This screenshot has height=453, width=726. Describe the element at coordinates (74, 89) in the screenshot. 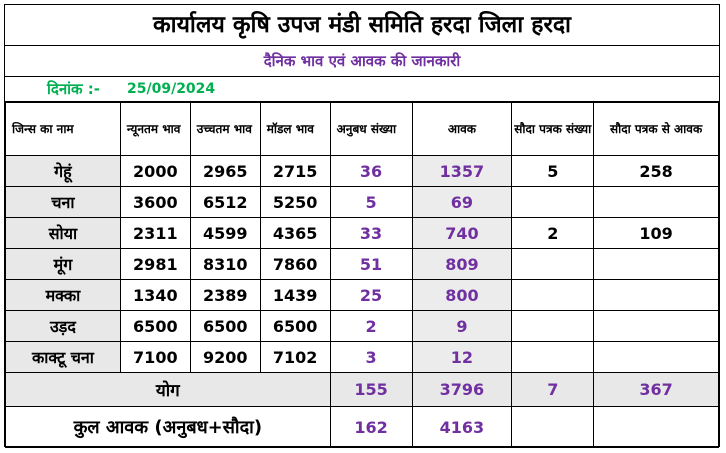

I see `date-label: दिनांक :-` at that location.